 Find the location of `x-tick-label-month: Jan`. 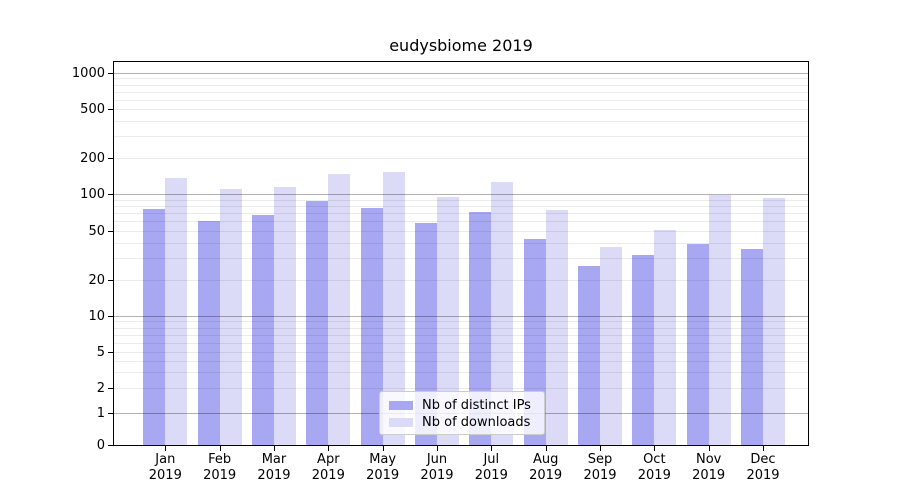

x-tick-label-month: Jan is located at coordinates (165, 459).